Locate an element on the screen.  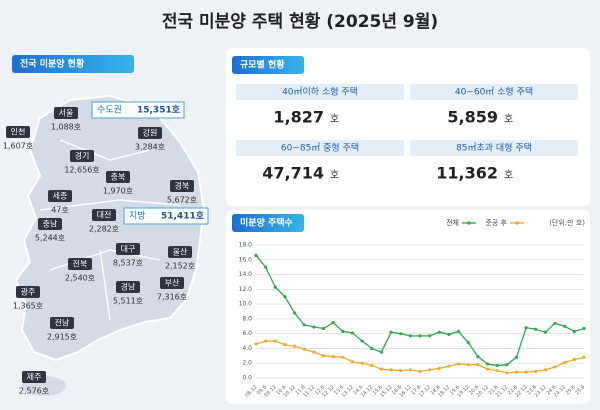
y-tick-label: 4.0 is located at coordinates (247, 348).